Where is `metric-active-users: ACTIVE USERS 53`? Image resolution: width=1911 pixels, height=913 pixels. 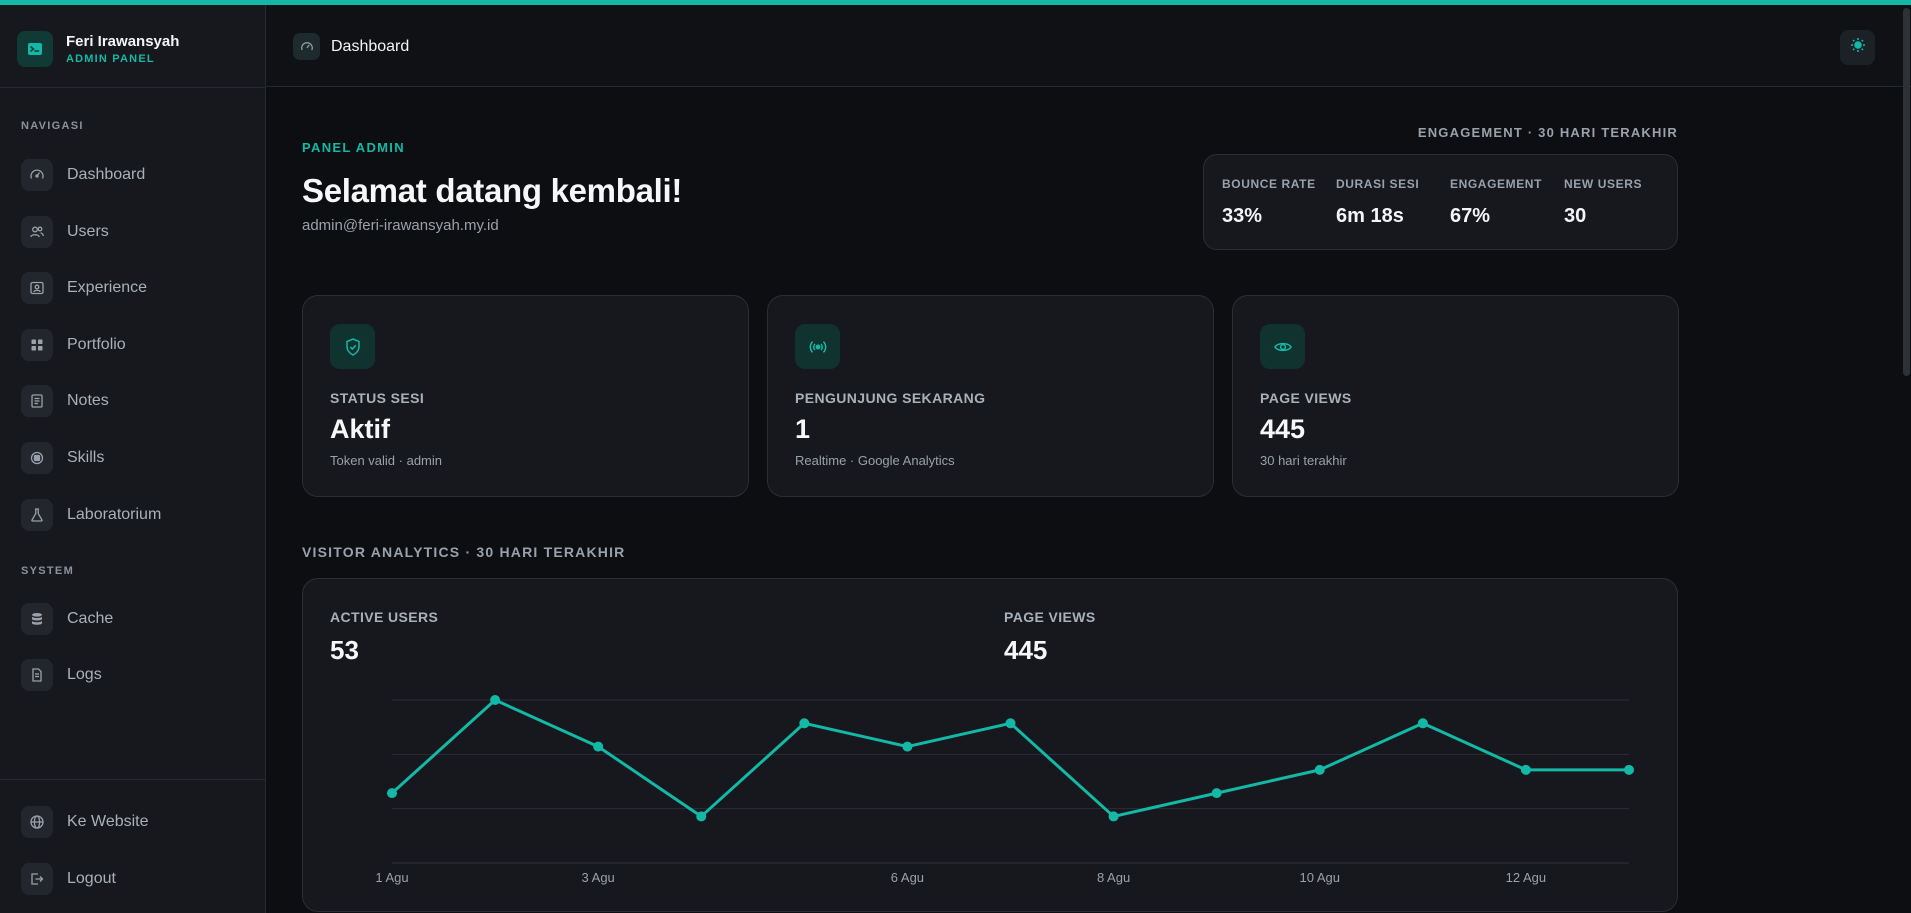 metric-active-users: ACTIVE USERS 53 is located at coordinates (384, 637).